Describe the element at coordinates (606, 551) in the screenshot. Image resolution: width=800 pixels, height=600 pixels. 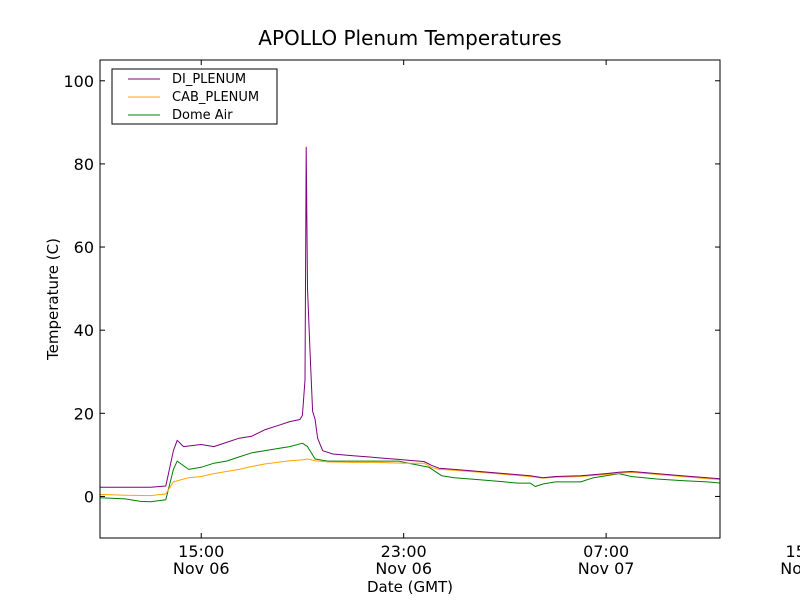
I see `x-tick-label-time: 07:00` at that location.